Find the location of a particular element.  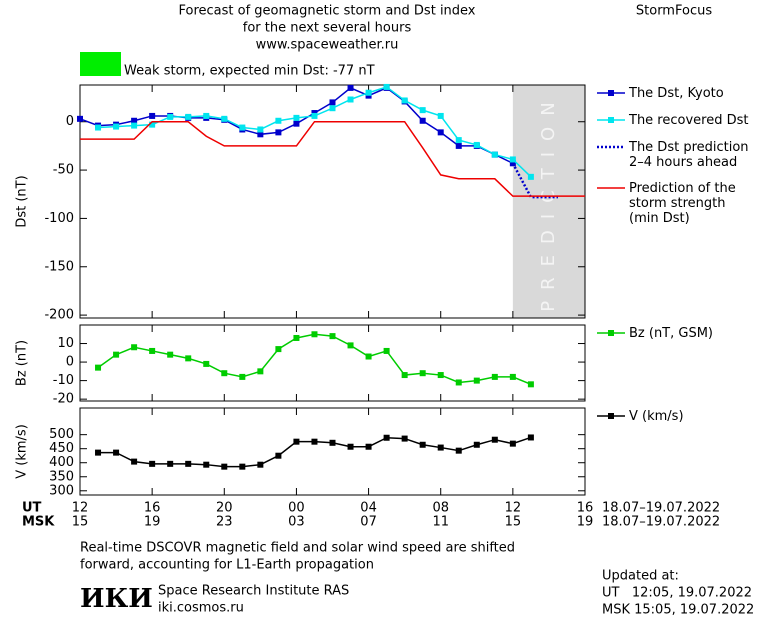

status-text: Weak storm, expected min Dst: -77 nT is located at coordinates (249, 71).